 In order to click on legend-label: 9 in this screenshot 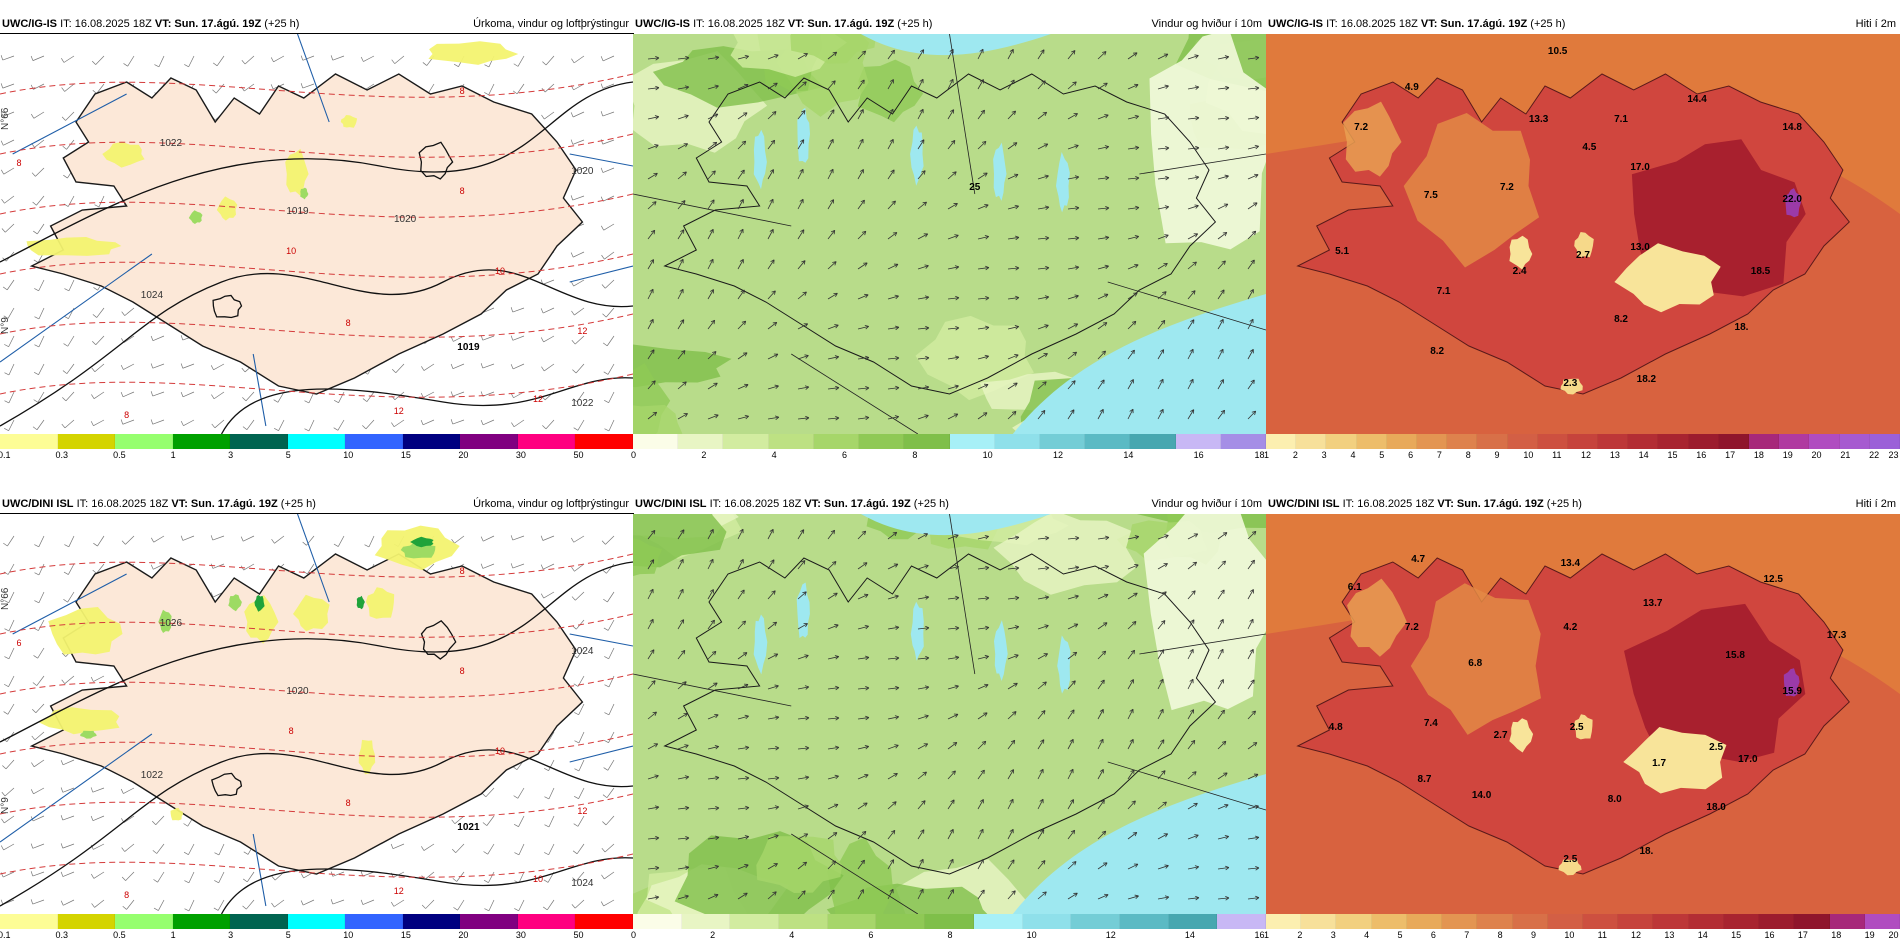, I will do `click(1497, 455)`.